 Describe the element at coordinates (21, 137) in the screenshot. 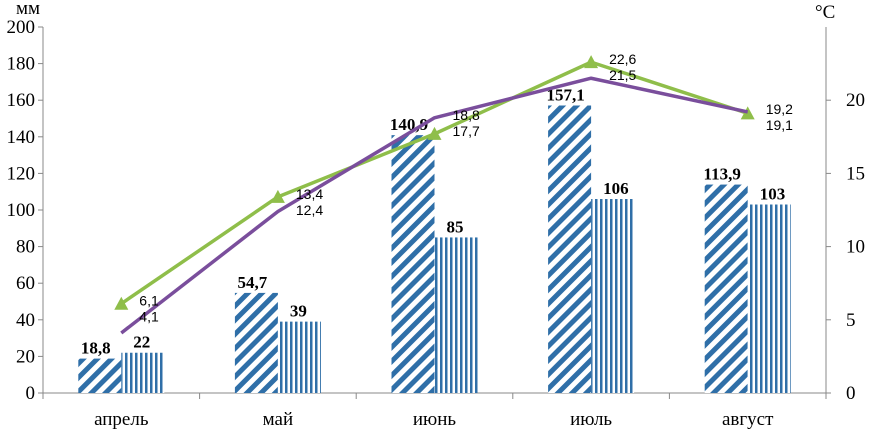

I see `left-tick-label: 140` at that location.